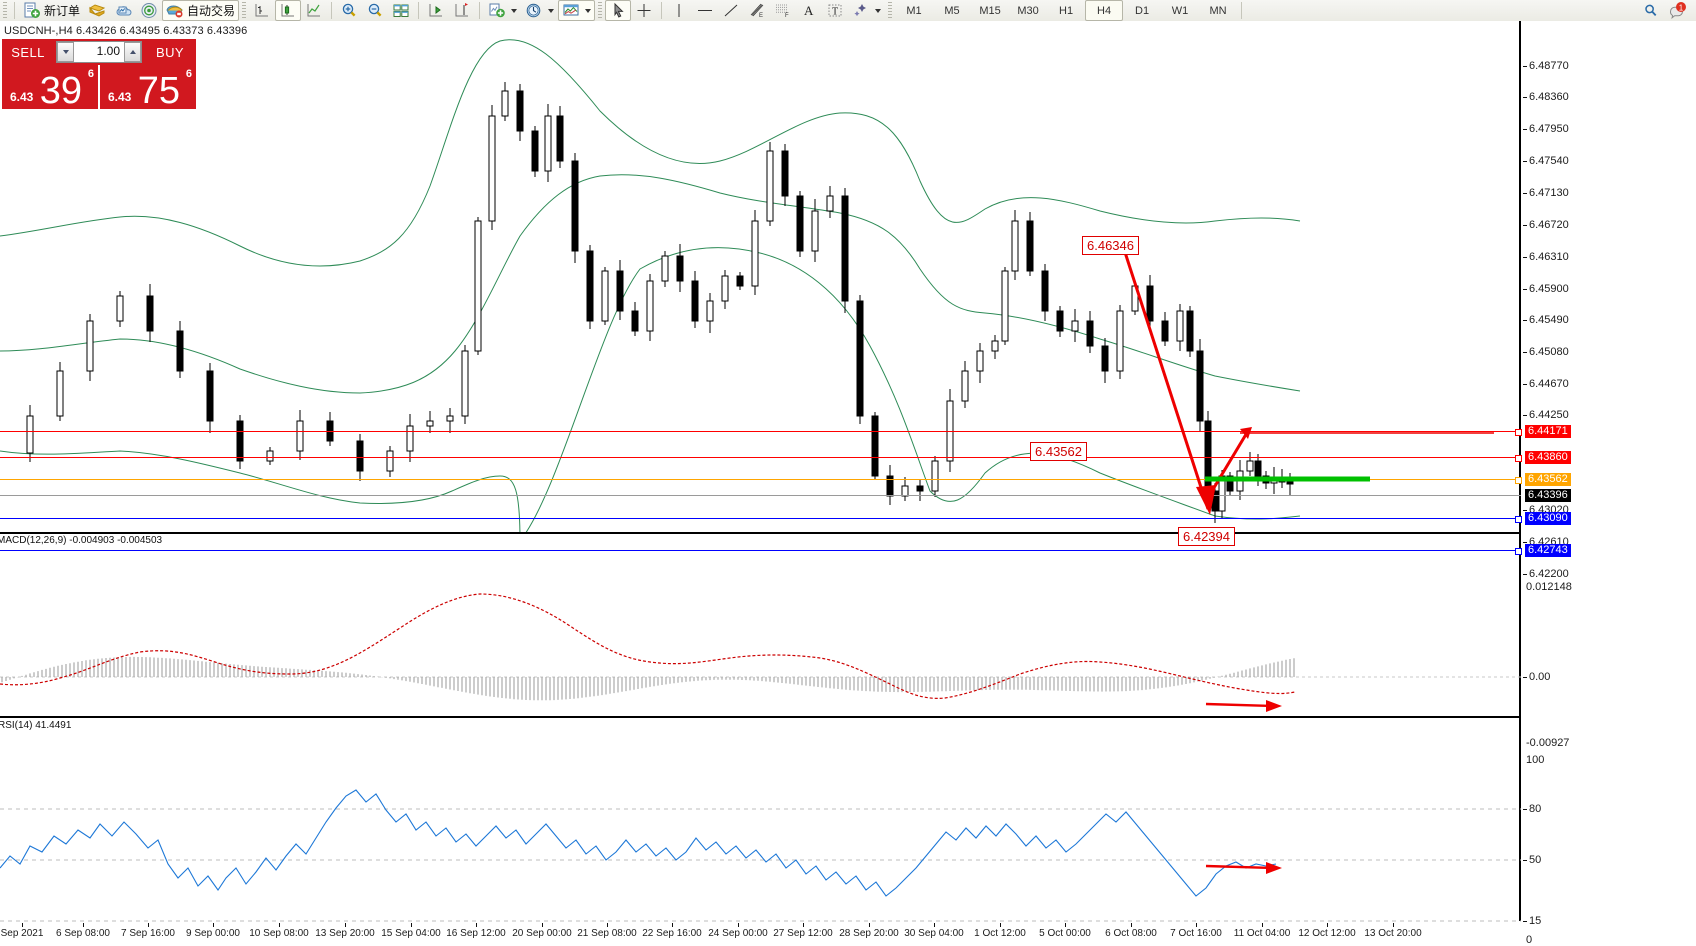  Describe the element at coordinates (170, 52) in the screenshot. I see `buy-button: BUY` at that location.